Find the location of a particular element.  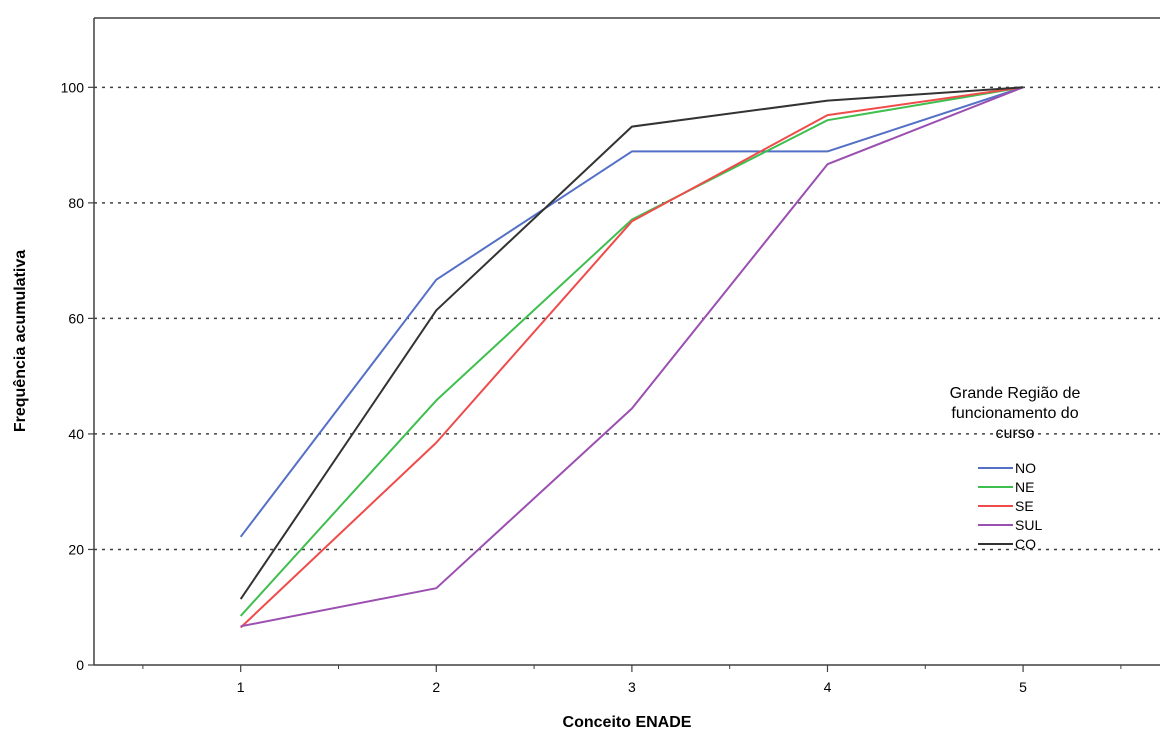

legend-label-sul: SUL is located at coordinates (1028, 525).